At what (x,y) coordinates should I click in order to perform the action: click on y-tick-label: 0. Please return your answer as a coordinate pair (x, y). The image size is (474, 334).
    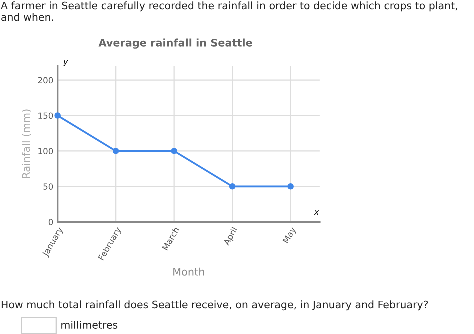
    Looking at the image, I should click on (51, 222).